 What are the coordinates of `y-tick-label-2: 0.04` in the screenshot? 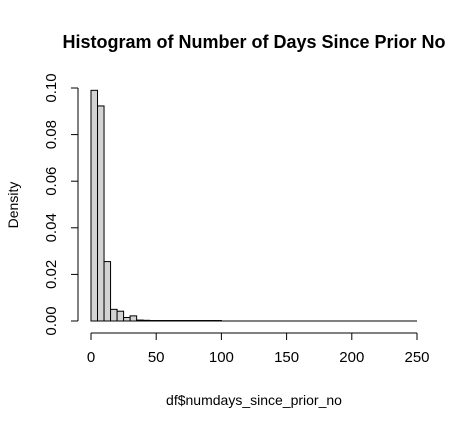 It's located at (51, 227).